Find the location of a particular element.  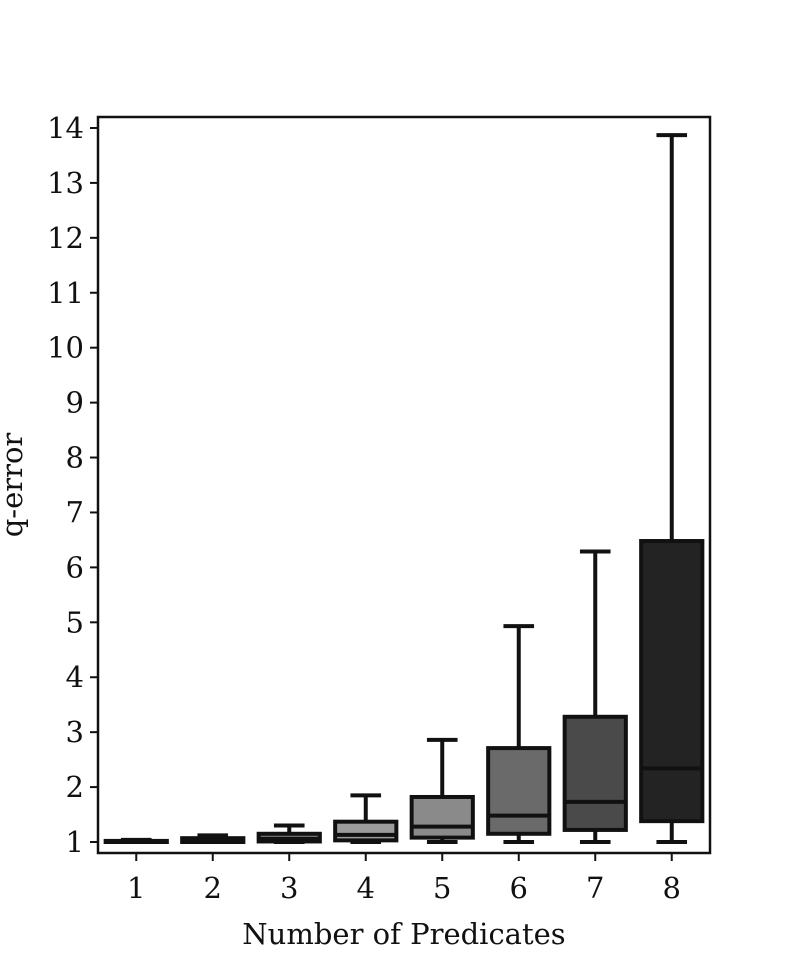

x-tick-label: 2 is located at coordinates (213, 888).